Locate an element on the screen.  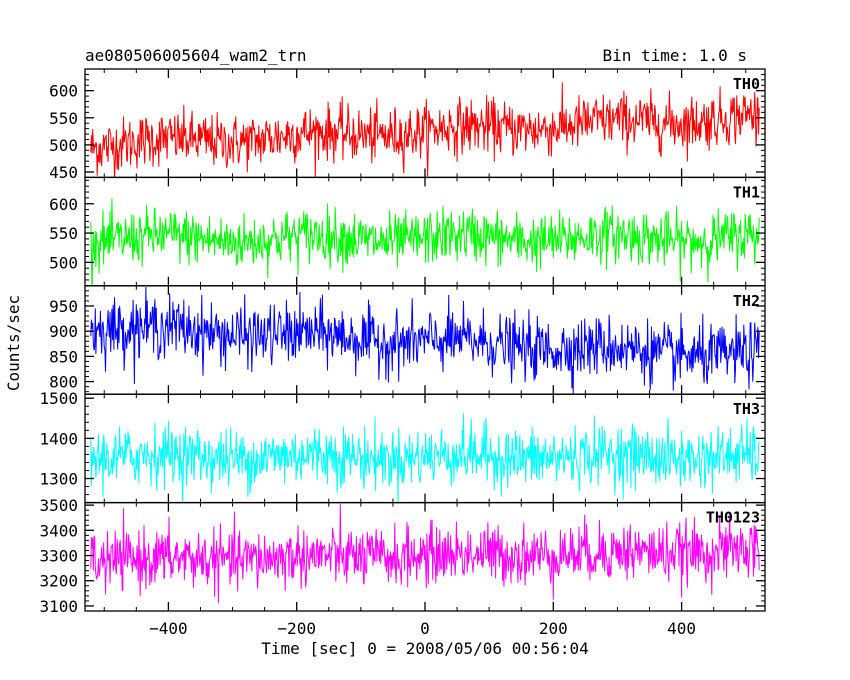
panel-label: TH3 is located at coordinates (746, 409).